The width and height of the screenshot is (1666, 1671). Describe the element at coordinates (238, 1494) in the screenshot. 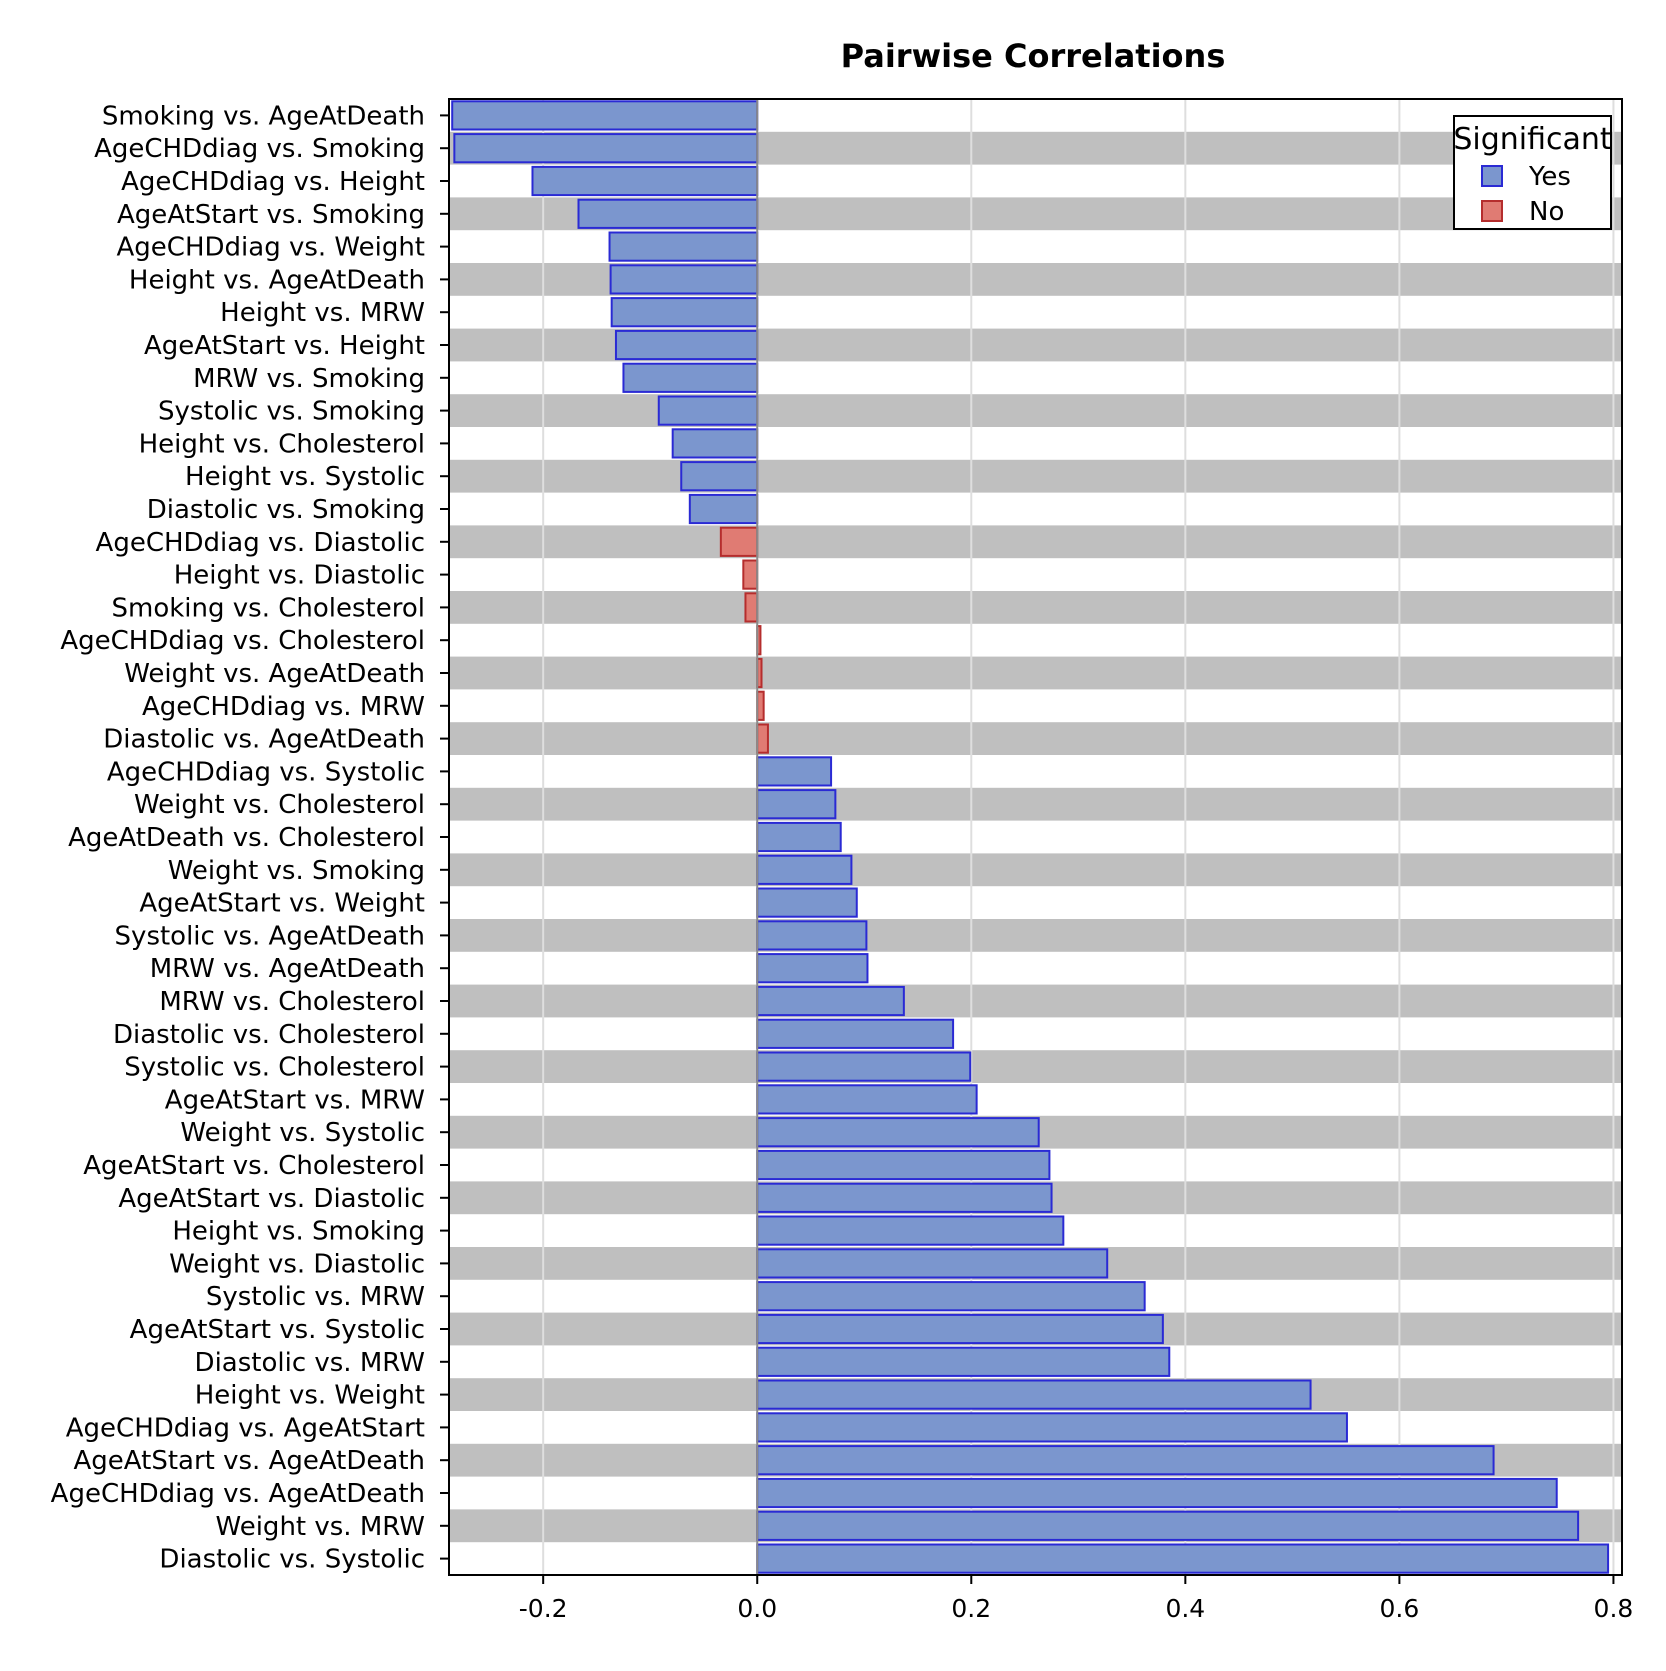

I see `category-label: AgeCHDdiag vs. AgeAtDeath` at that location.